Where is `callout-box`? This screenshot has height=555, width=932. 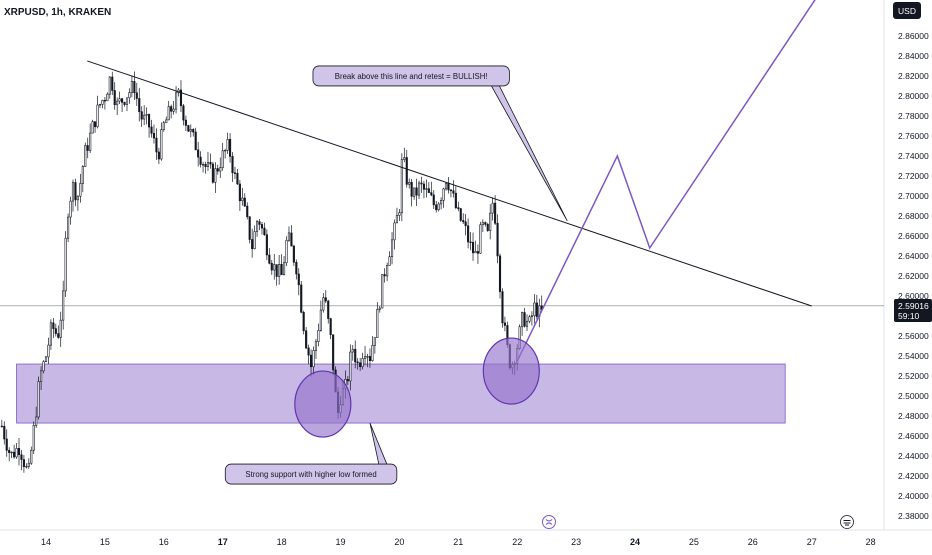 callout-box is located at coordinates (411, 76).